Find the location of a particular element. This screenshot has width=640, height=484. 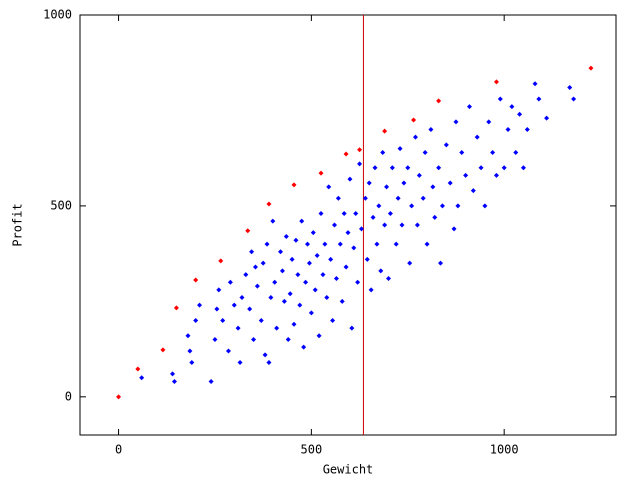

x-tick-label: 1000 is located at coordinates (504, 450).